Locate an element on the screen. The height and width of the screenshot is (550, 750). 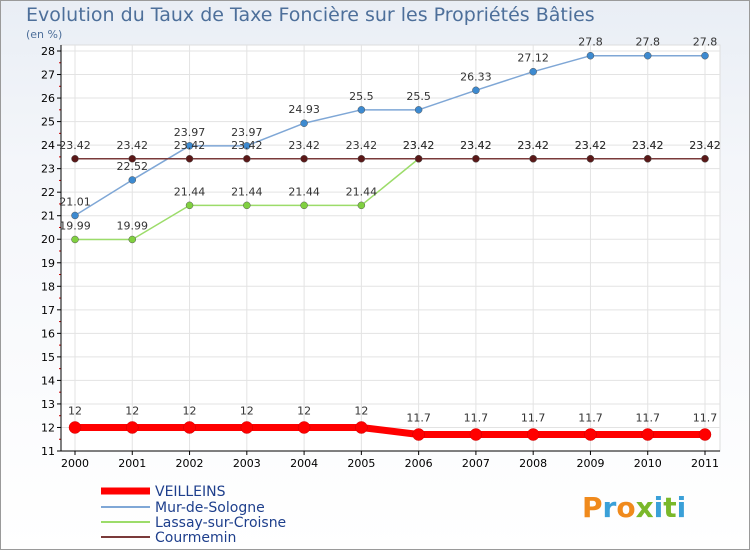
data-label-1: 27.12 is located at coordinates (533, 58).